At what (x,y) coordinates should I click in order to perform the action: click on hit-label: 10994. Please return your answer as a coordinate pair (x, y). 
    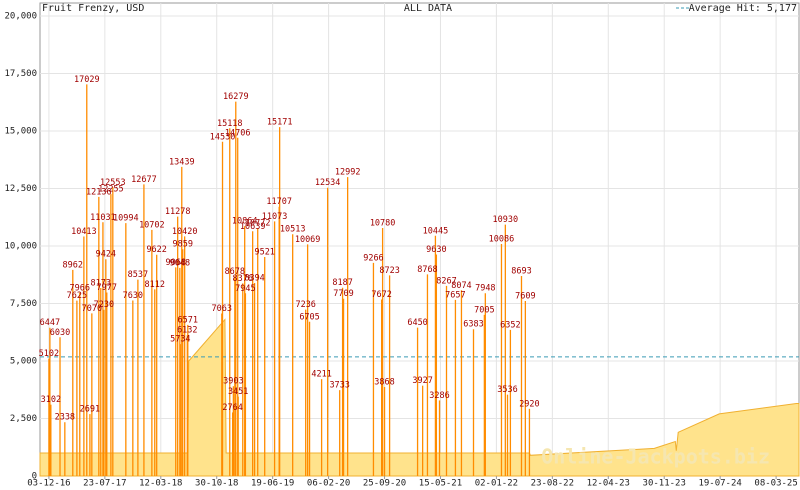
    Looking at the image, I should click on (126, 219).